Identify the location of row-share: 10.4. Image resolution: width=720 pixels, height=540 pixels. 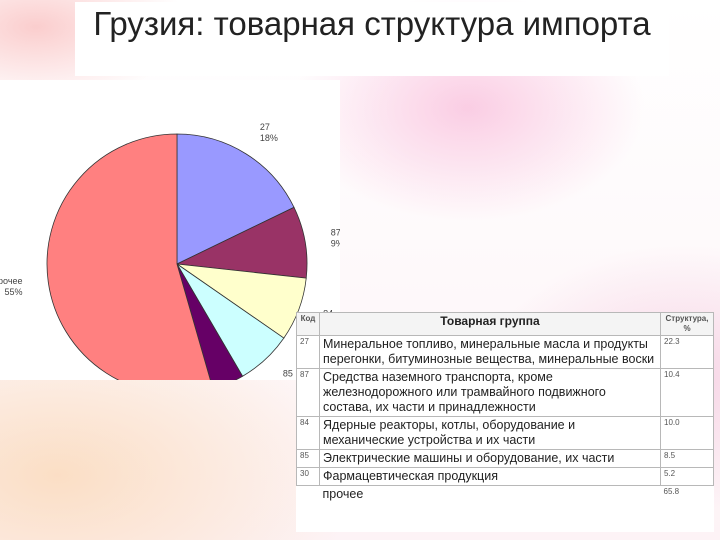
(687, 392).